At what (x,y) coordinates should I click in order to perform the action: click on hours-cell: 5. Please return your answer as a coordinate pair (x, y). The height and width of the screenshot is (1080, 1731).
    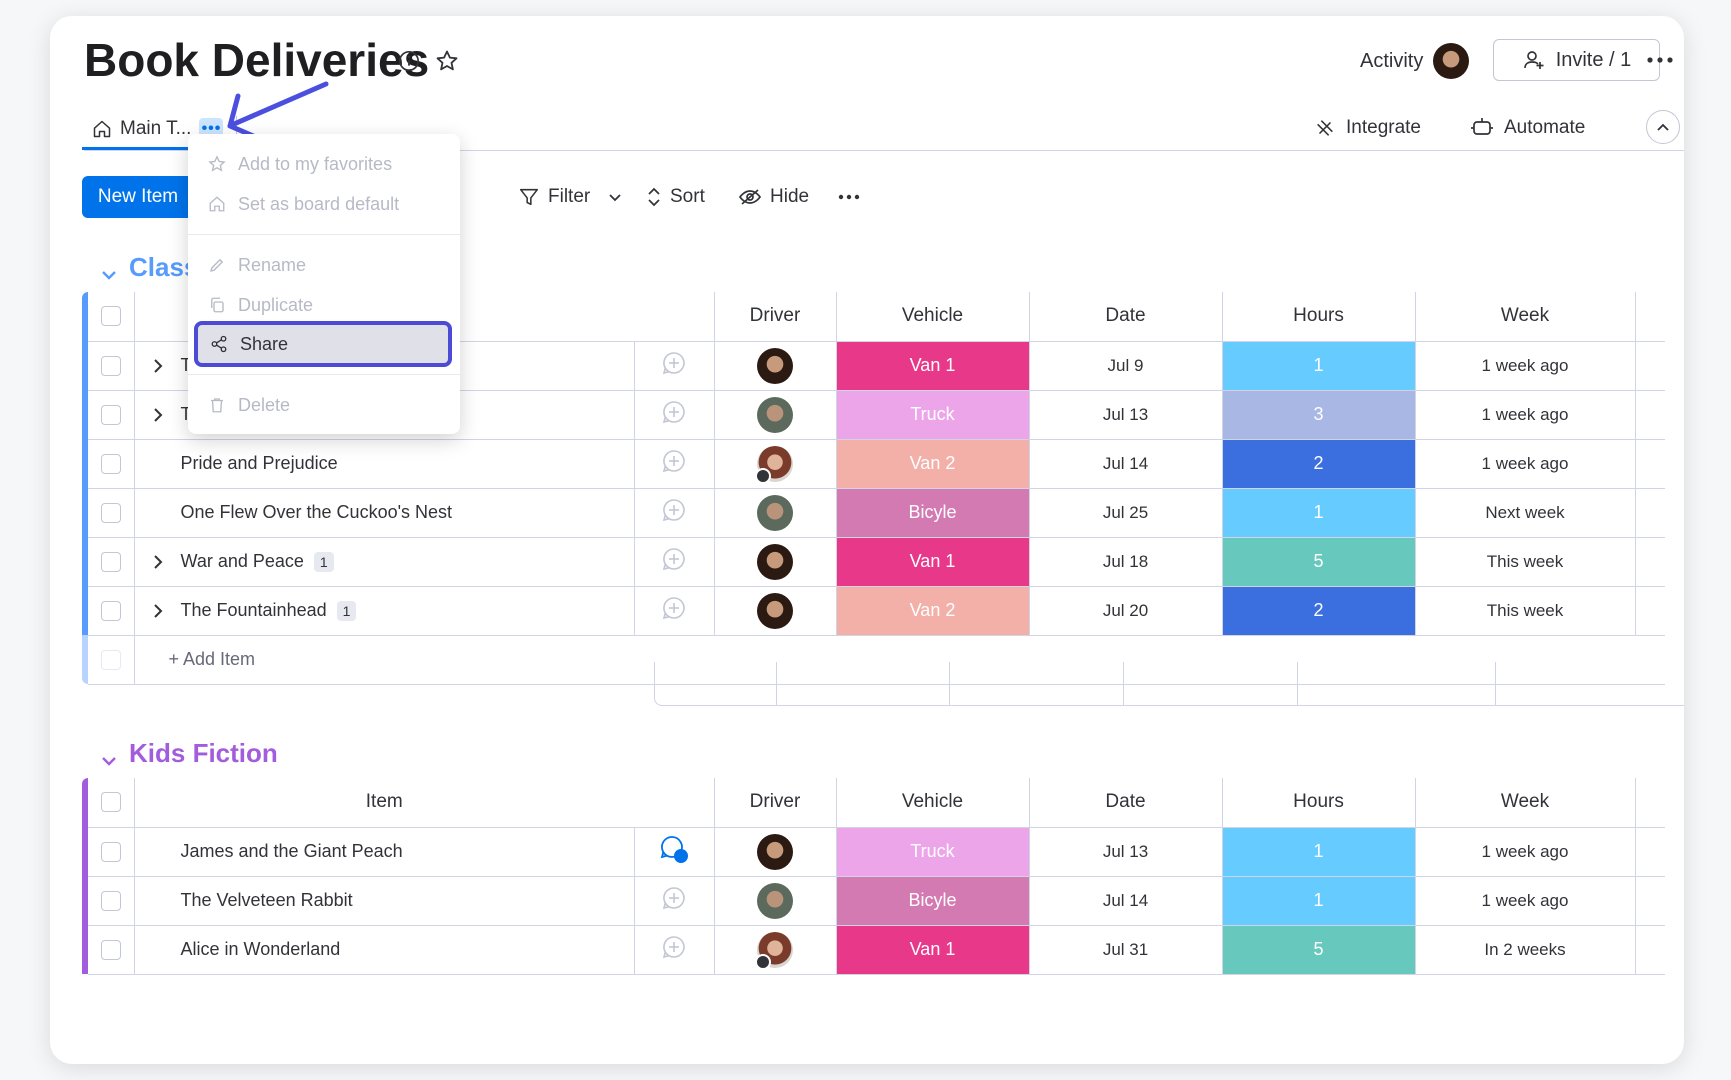
    Looking at the image, I should click on (1319, 950).